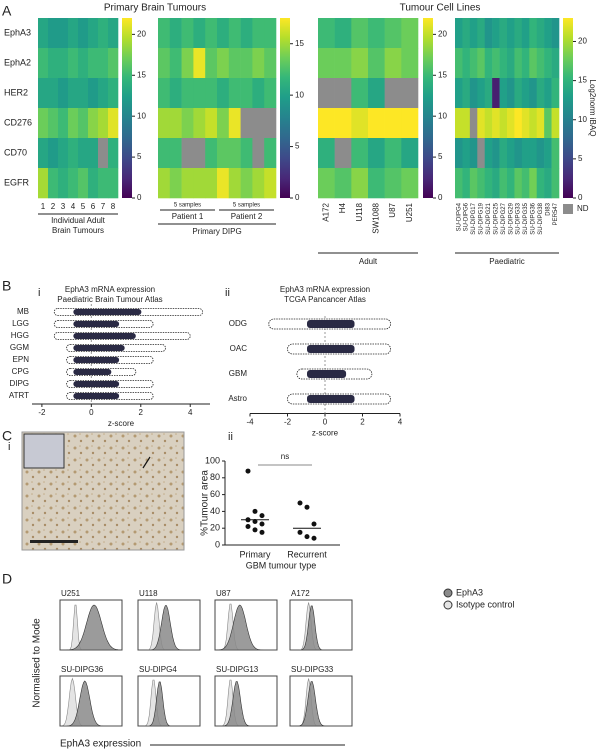  What do you see at coordinates (146, 462) in the screenshot?
I see `arrow` at bounding box center [146, 462].